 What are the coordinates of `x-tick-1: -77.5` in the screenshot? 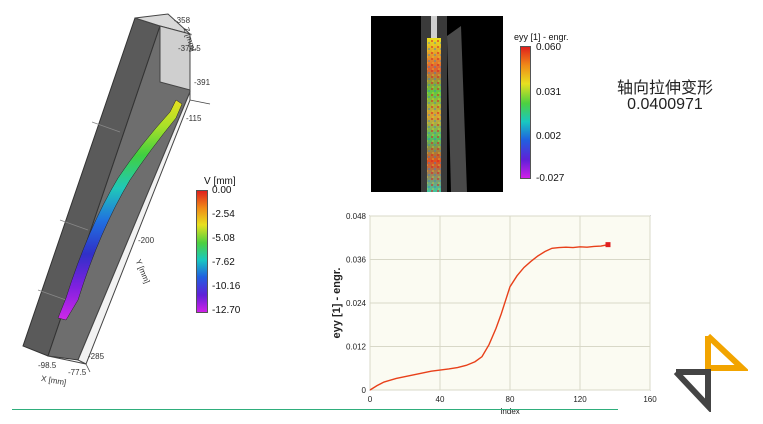 It's located at (77, 372).